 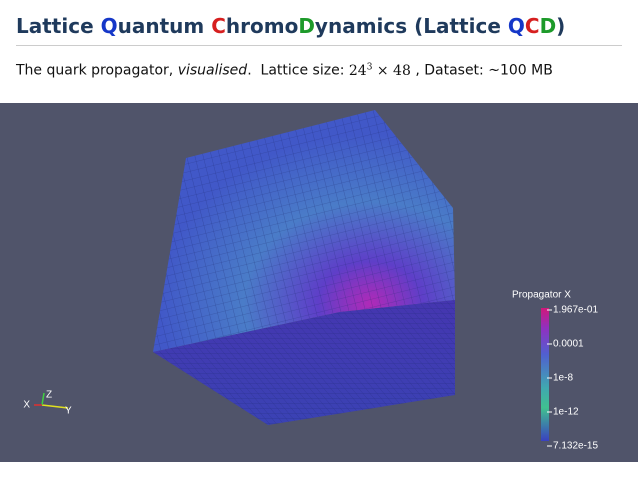 I want to click on colorbar-labels: 1.967e-01 0.0001 1e-8 1e-12 7.132e-15, so click(x=572, y=378).